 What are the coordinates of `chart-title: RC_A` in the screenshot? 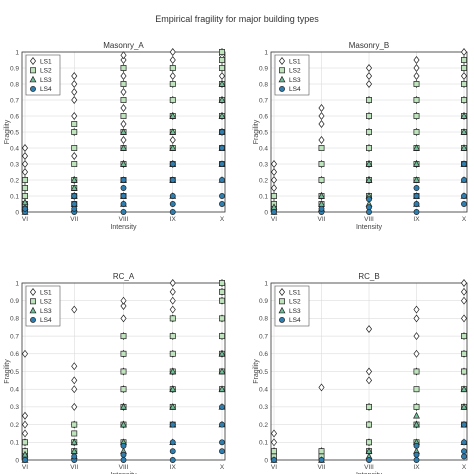 It's located at (124, 276).